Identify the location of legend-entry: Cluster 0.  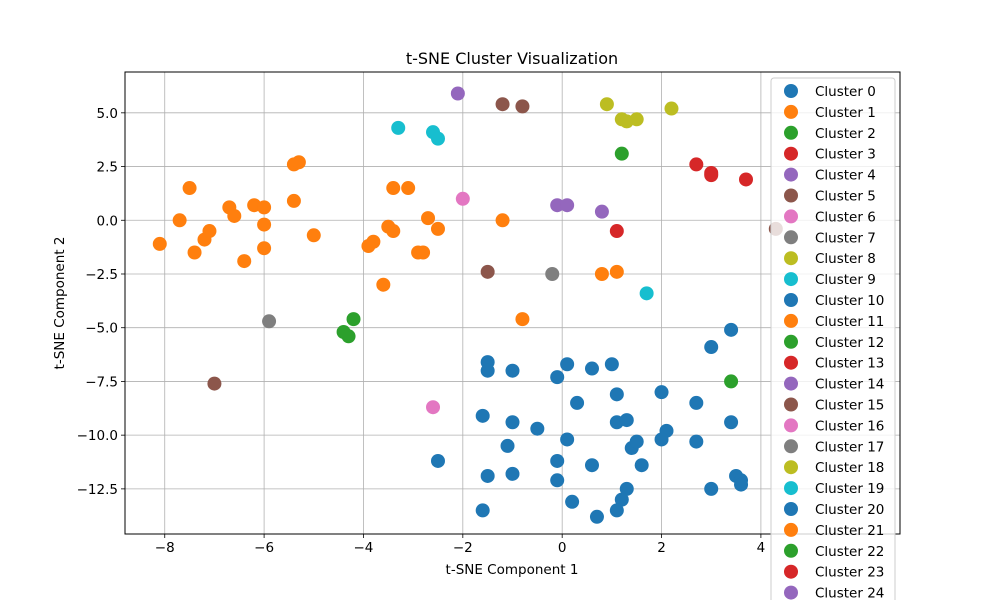
(830, 92).